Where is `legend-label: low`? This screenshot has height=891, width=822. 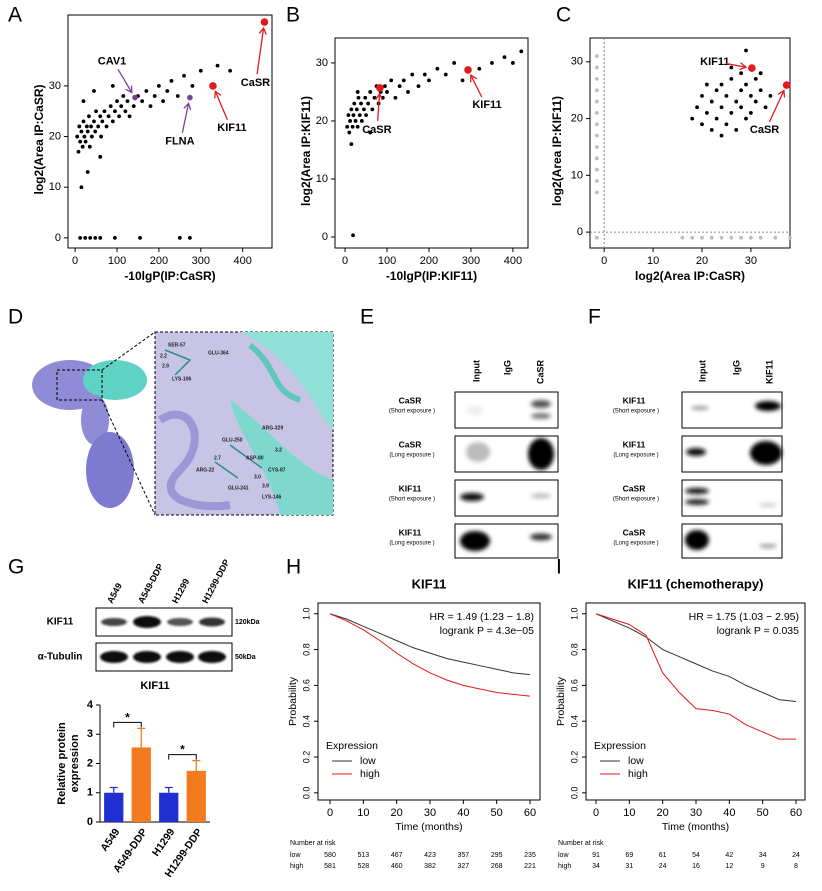
legend-label: low is located at coordinates (368, 761).